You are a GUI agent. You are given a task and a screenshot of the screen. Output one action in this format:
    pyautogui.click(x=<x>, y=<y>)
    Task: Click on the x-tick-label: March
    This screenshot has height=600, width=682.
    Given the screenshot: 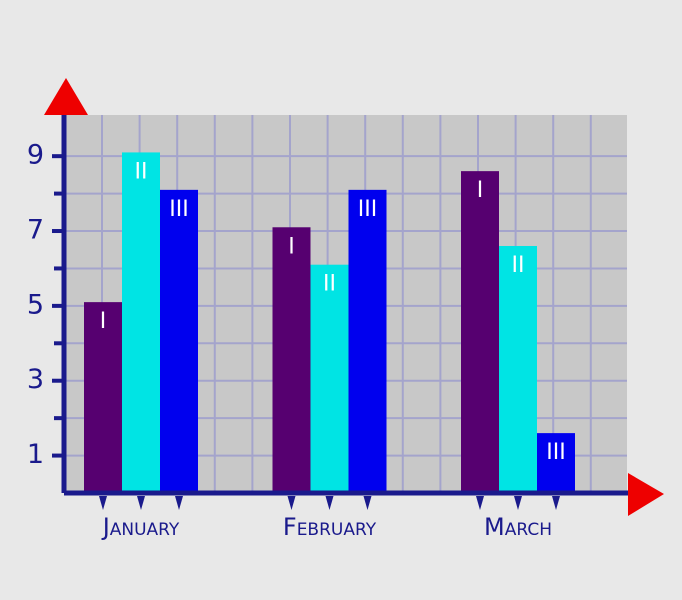 What is the action you would take?
    pyautogui.click(x=518, y=527)
    